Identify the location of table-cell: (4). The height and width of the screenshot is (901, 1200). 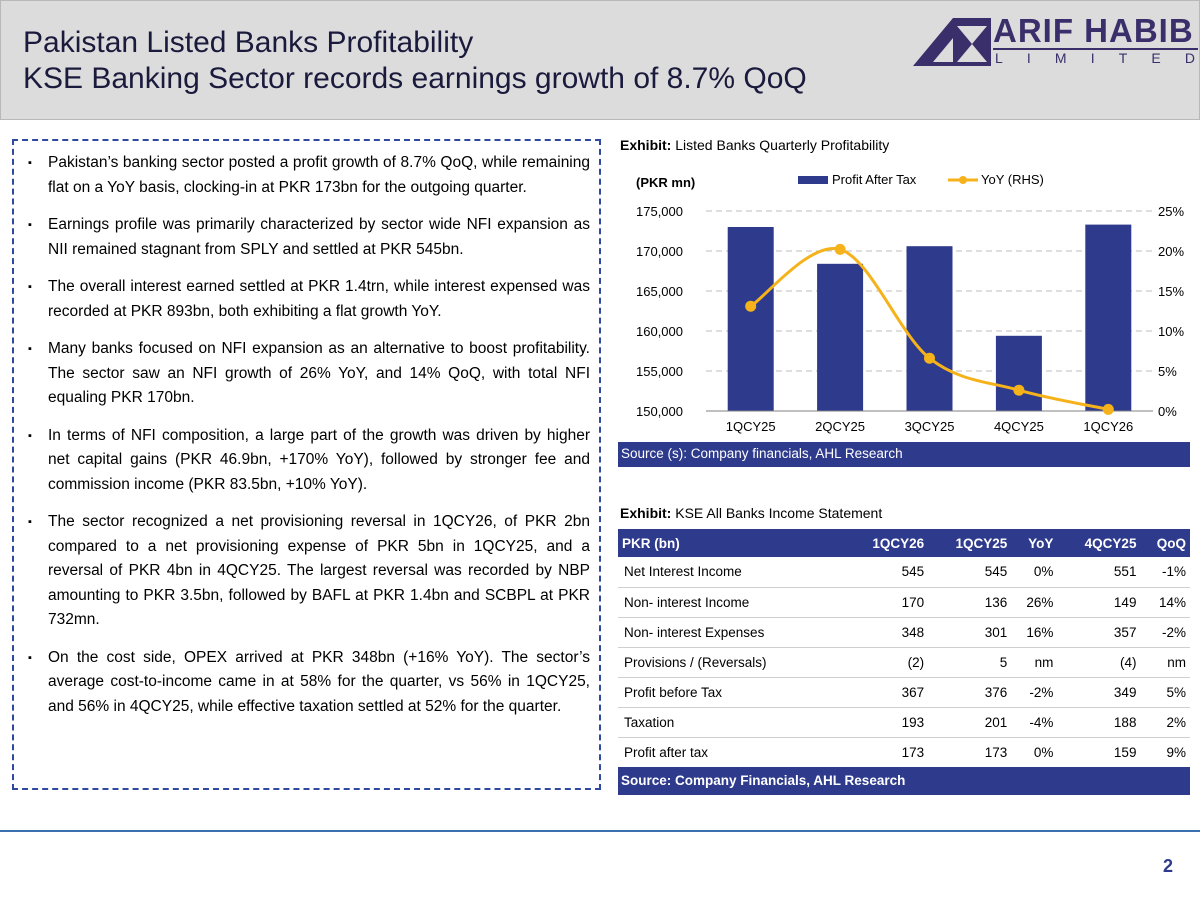
(1099, 662).